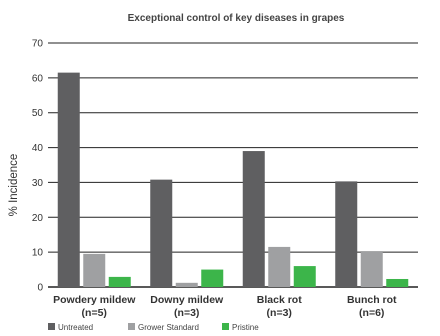  I want to click on category-label: Powdery mildew, so click(94, 300).